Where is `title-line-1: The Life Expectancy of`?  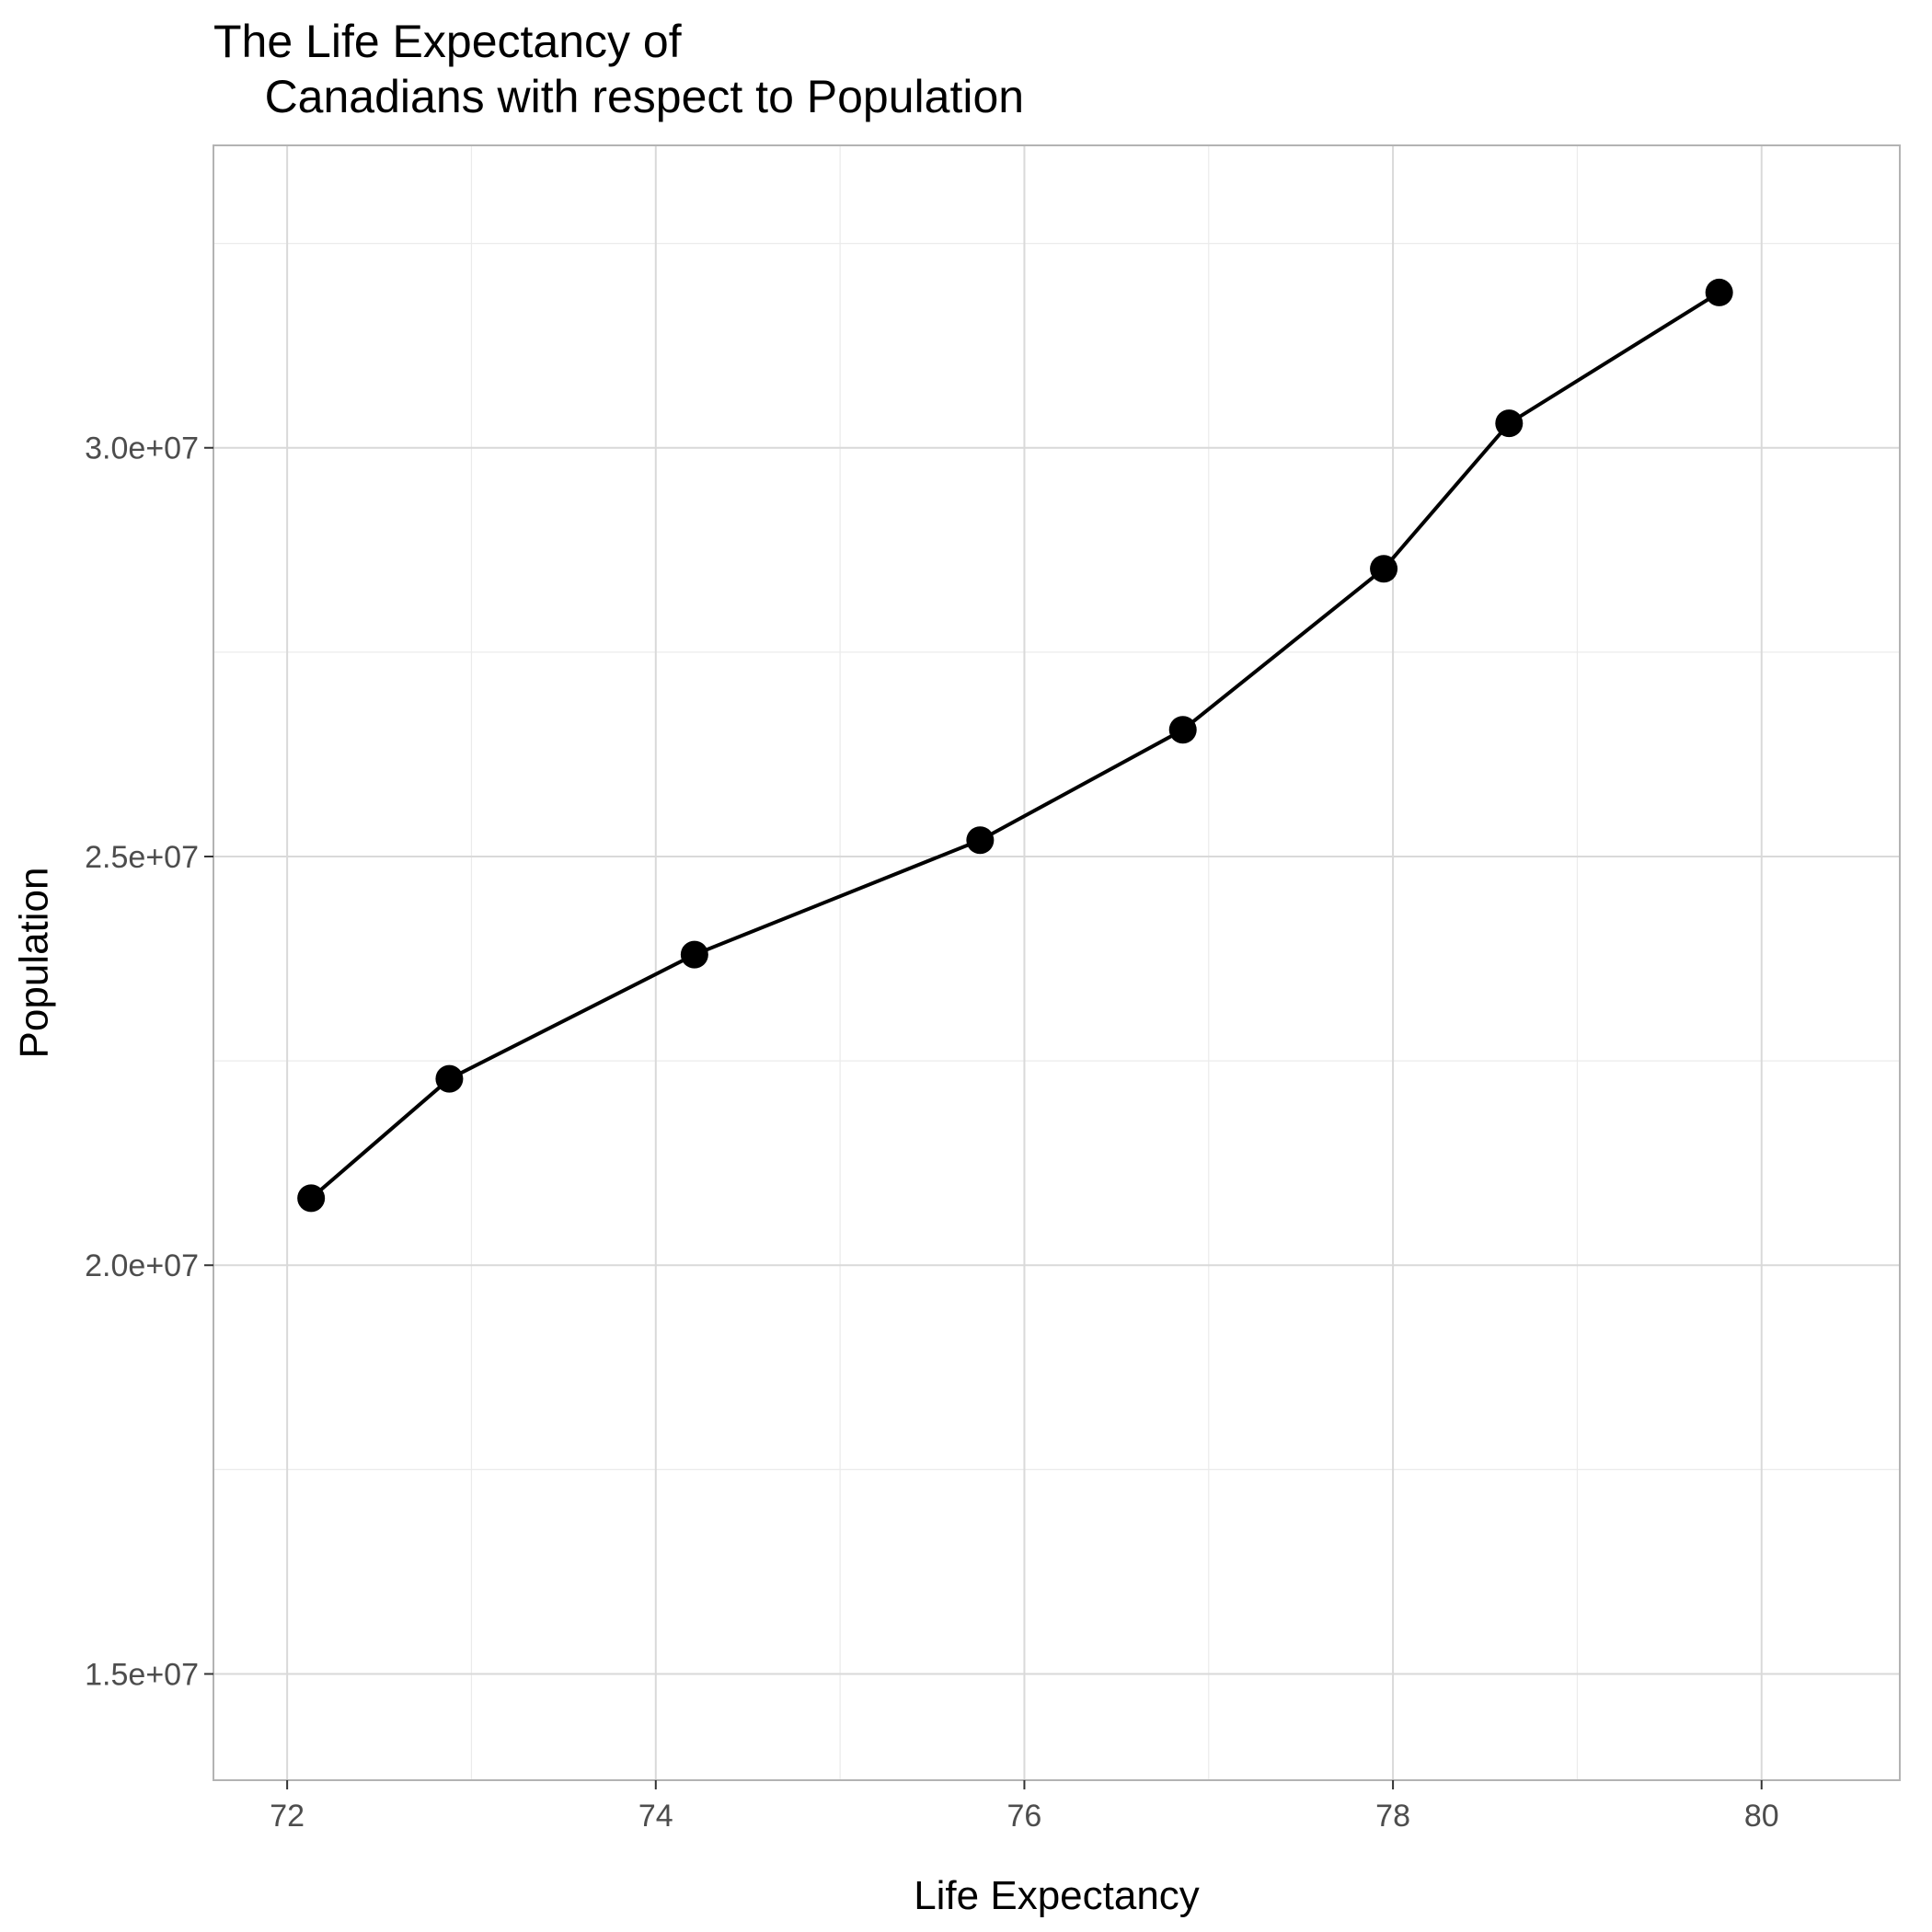 title-line-1: The Life Expectancy of is located at coordinates (447, 41).